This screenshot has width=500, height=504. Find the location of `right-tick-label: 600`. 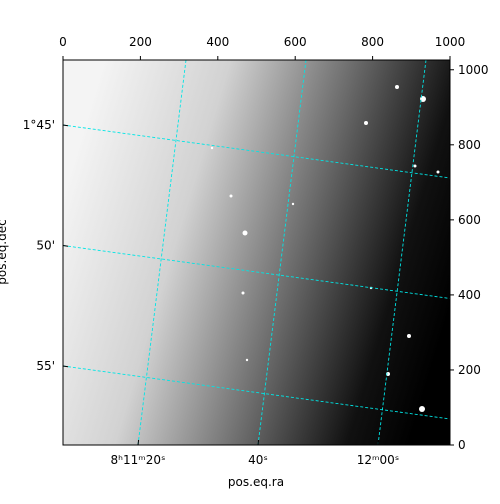

right-tick-label: 600 is located at coordinates (469, 220).